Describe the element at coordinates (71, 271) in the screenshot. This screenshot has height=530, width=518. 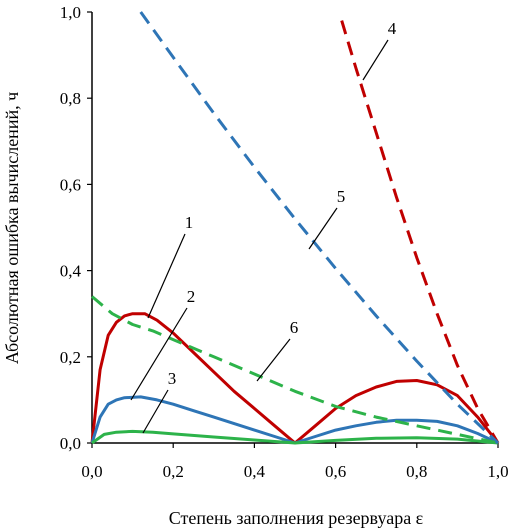
I see `y-tick-label: 0,4` at that location.